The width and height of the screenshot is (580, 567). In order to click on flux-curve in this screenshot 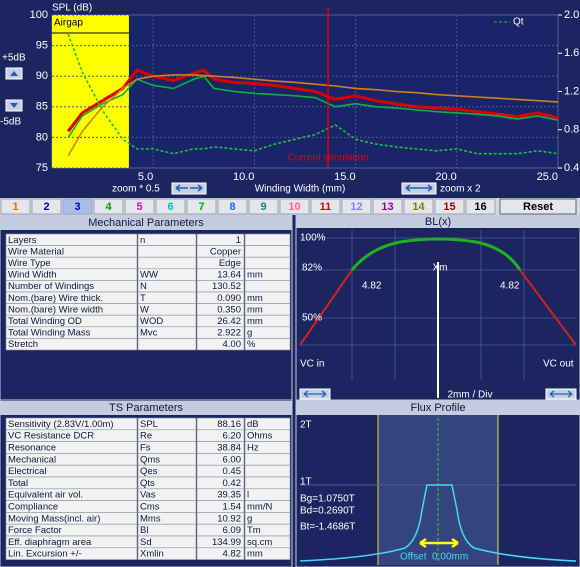, I will do `click(438, 523)`.